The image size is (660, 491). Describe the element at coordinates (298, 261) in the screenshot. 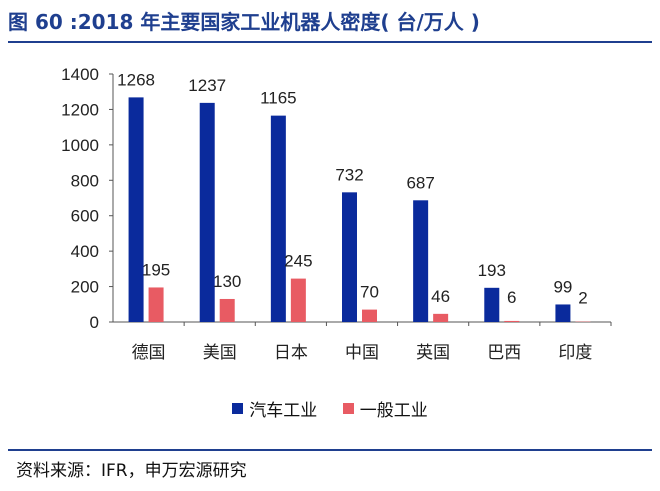

I see `data-label: 245` at that location.